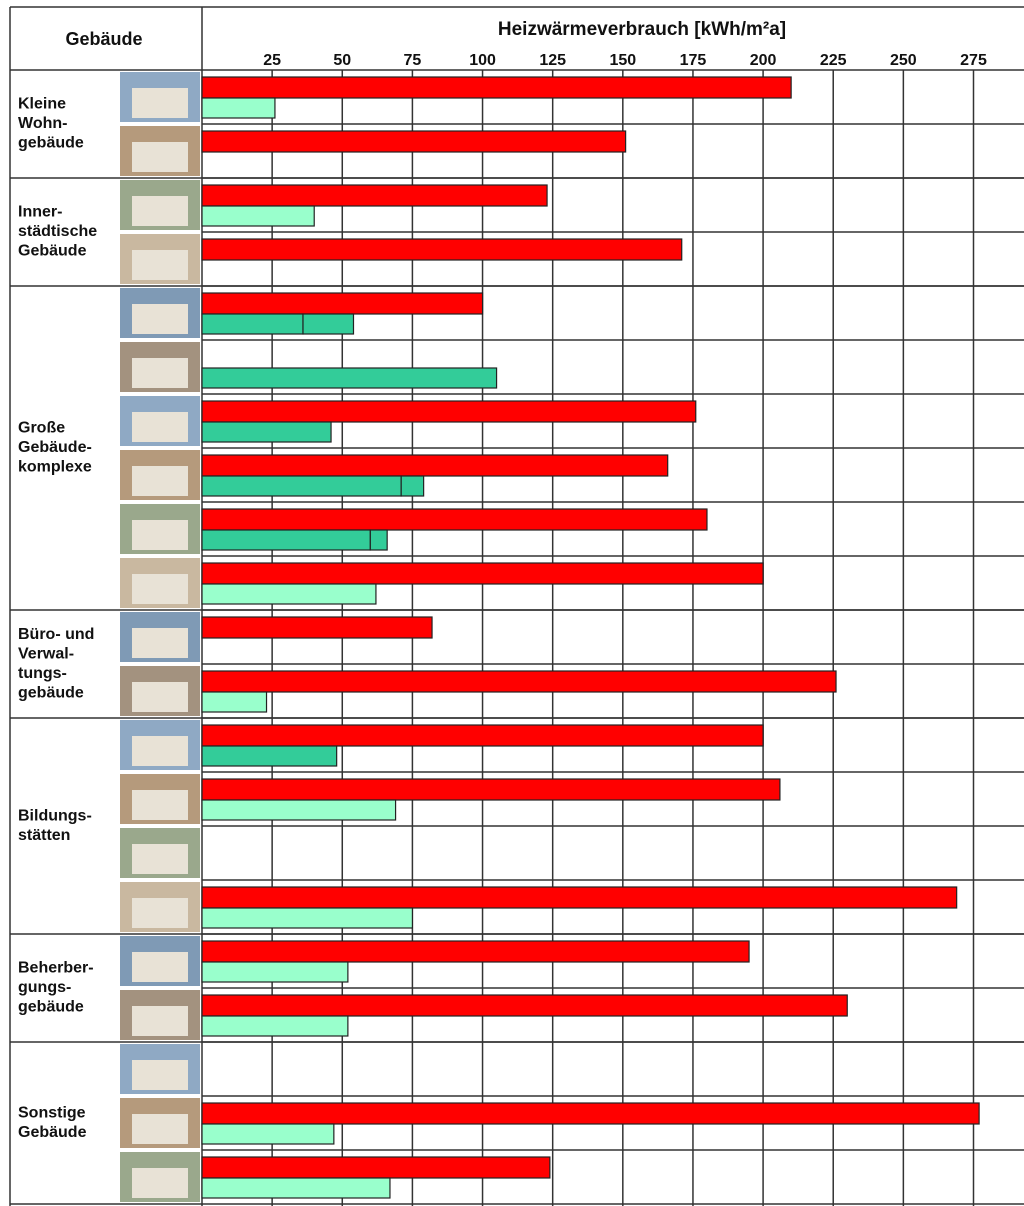  What do you see at coordinates (55, 815) in the screenshot?
I see `group-label: Bildungs-` at bounding box center [55, 815].